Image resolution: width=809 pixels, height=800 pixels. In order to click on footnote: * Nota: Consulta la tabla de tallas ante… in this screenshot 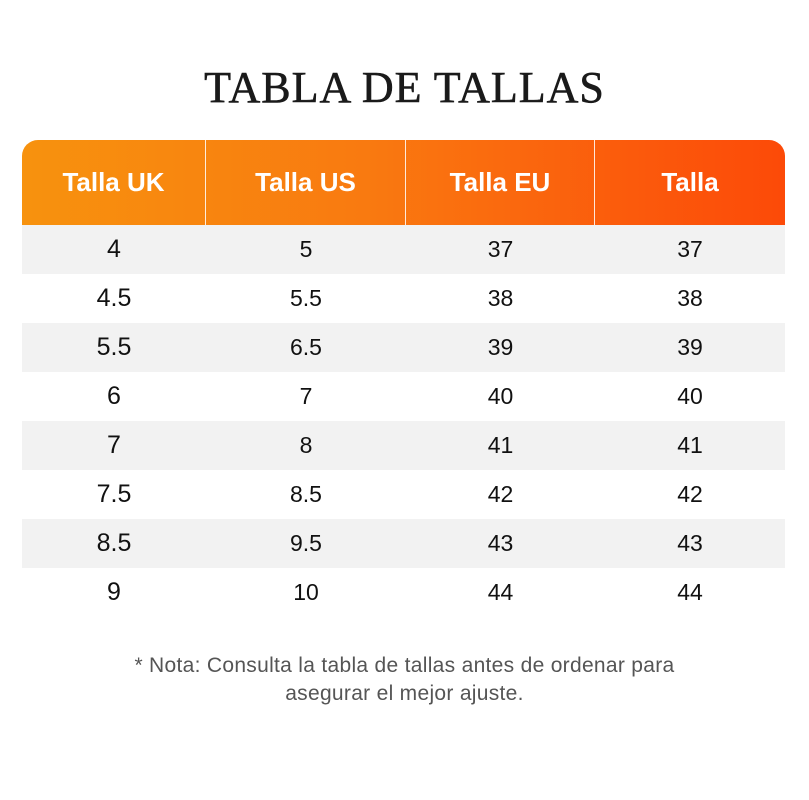, I will do `click(404, 680)`.